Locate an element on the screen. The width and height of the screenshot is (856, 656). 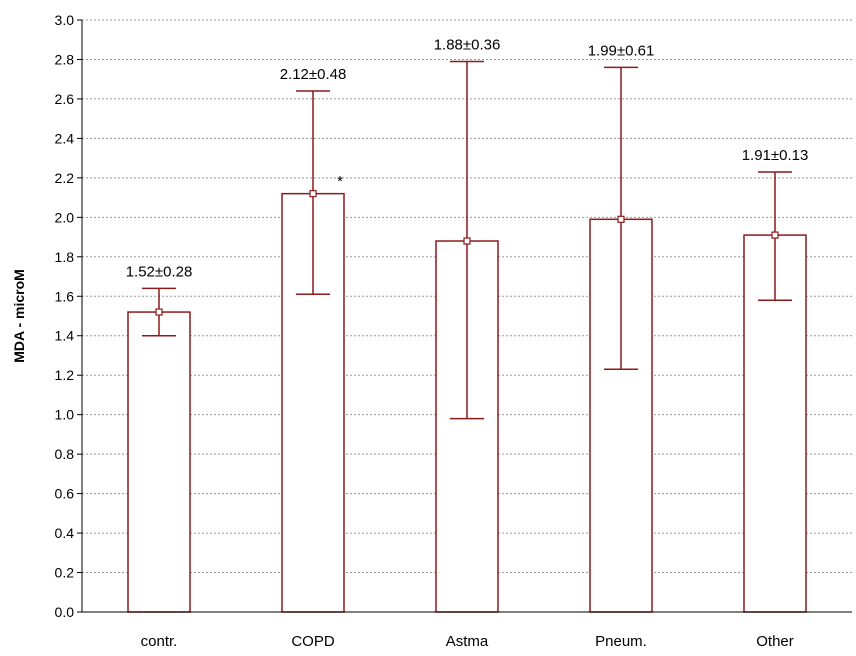
y-tick-label: 1.8 is located at coordinates (65, 257).